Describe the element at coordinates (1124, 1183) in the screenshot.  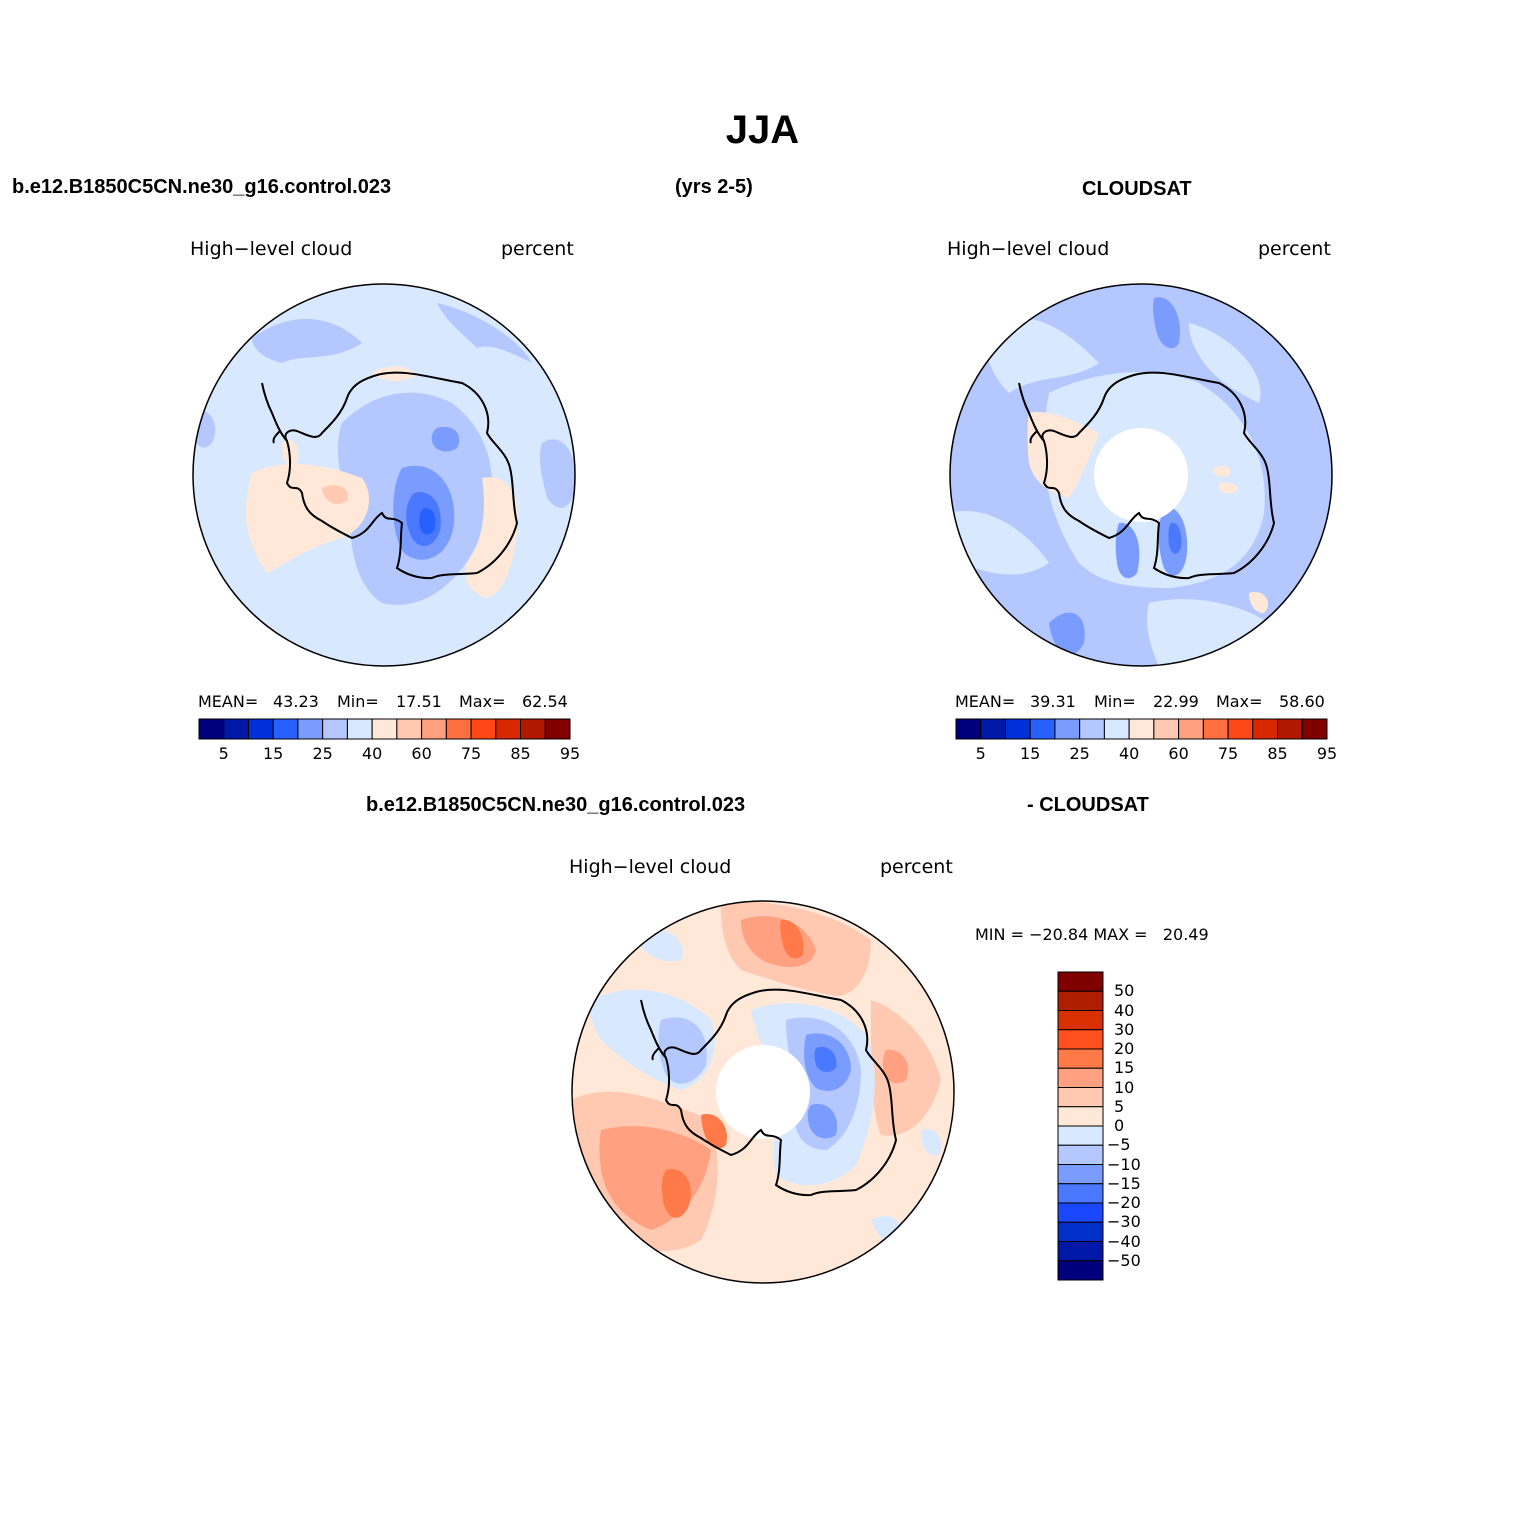
I see `colorbar-tick-label: −15` at that location.